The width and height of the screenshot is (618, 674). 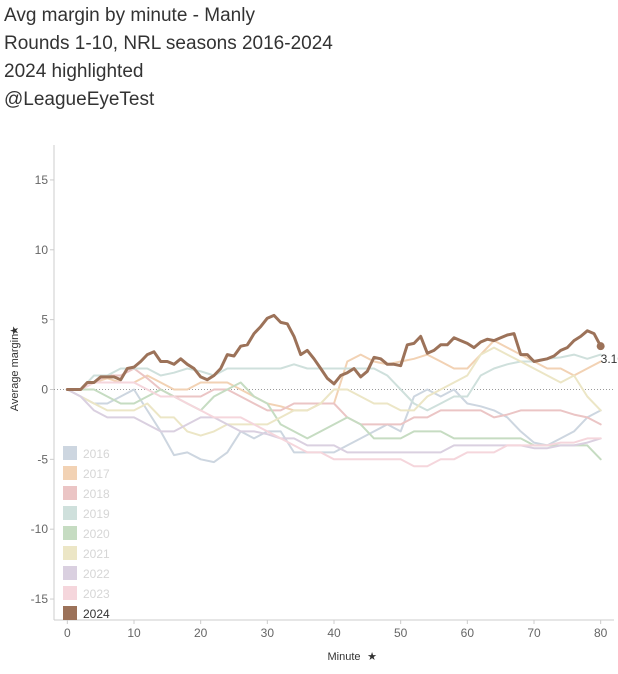 I want to click on y-tick-label: 10, so click(x=42, y=250).